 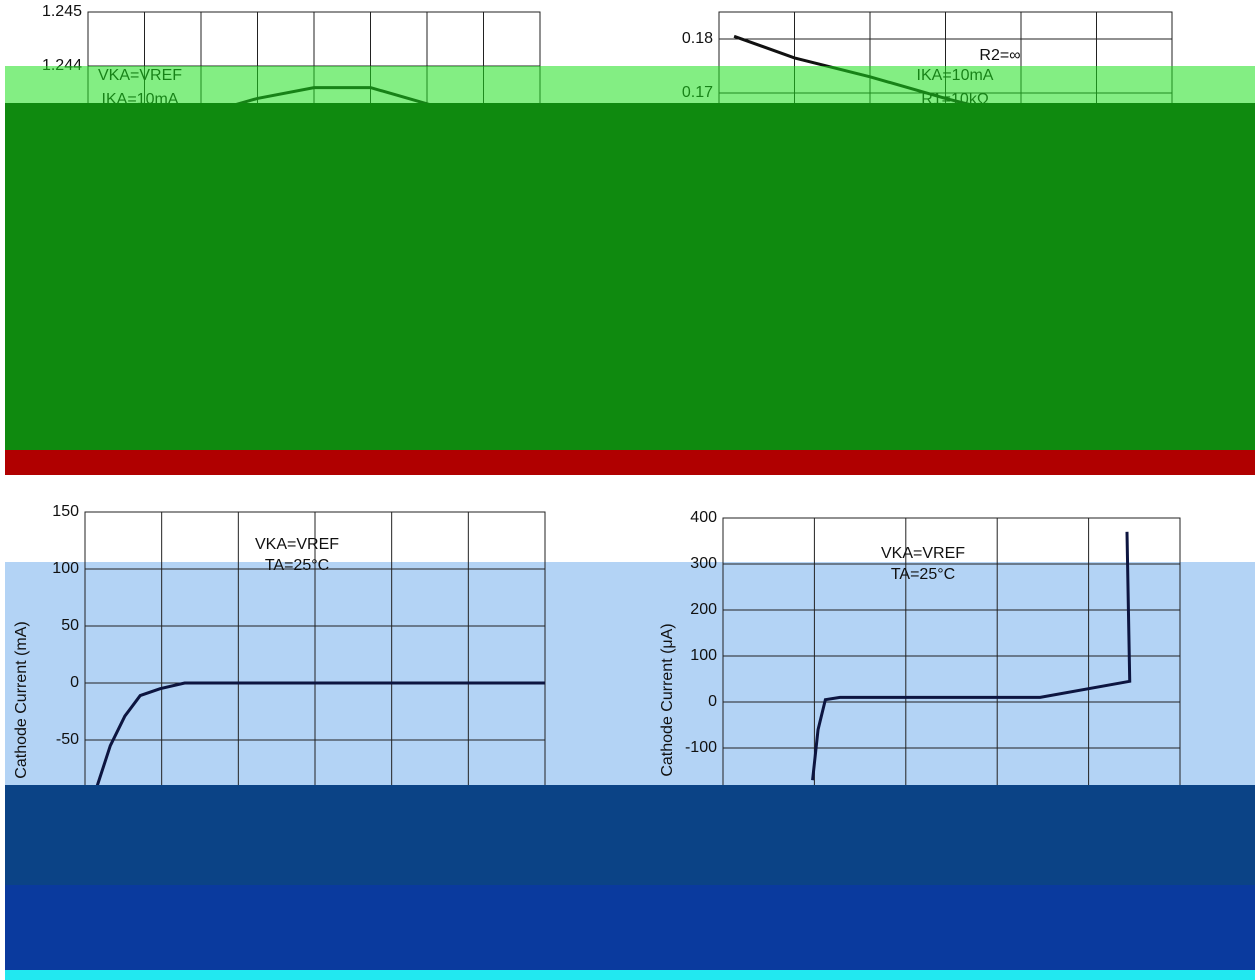 What do you see at coordinates (62, 11) in the screenshot?
I see `y-tick-label: 1.245` at bounding box center [62, 11].